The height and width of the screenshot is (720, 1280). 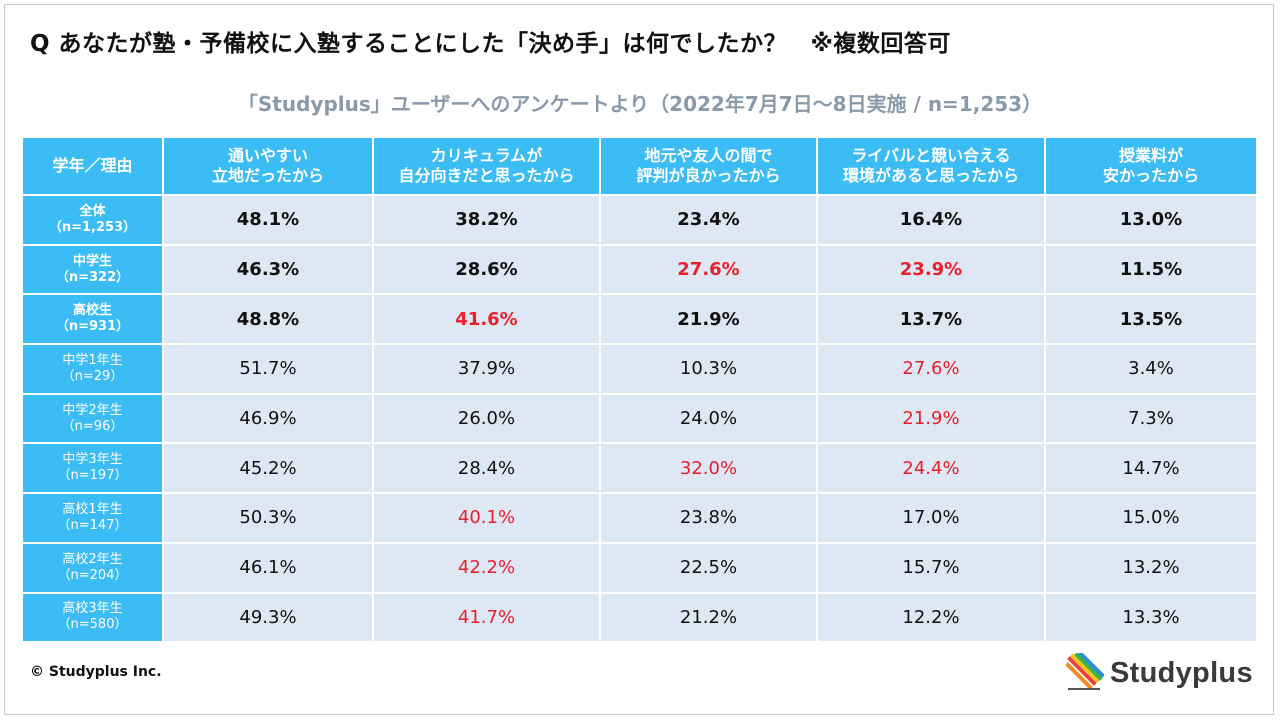 I want to click on row-header: 高校2年生 （n=204）, so click(x=93, y=568).